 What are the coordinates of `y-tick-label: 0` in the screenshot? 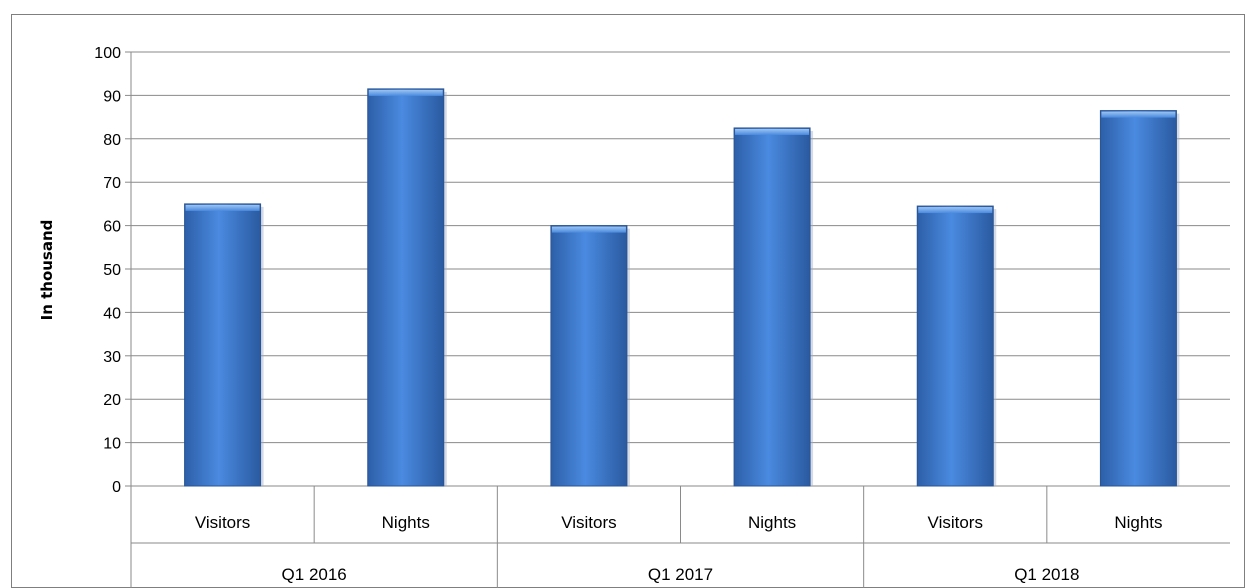 It's located at (116, 487).